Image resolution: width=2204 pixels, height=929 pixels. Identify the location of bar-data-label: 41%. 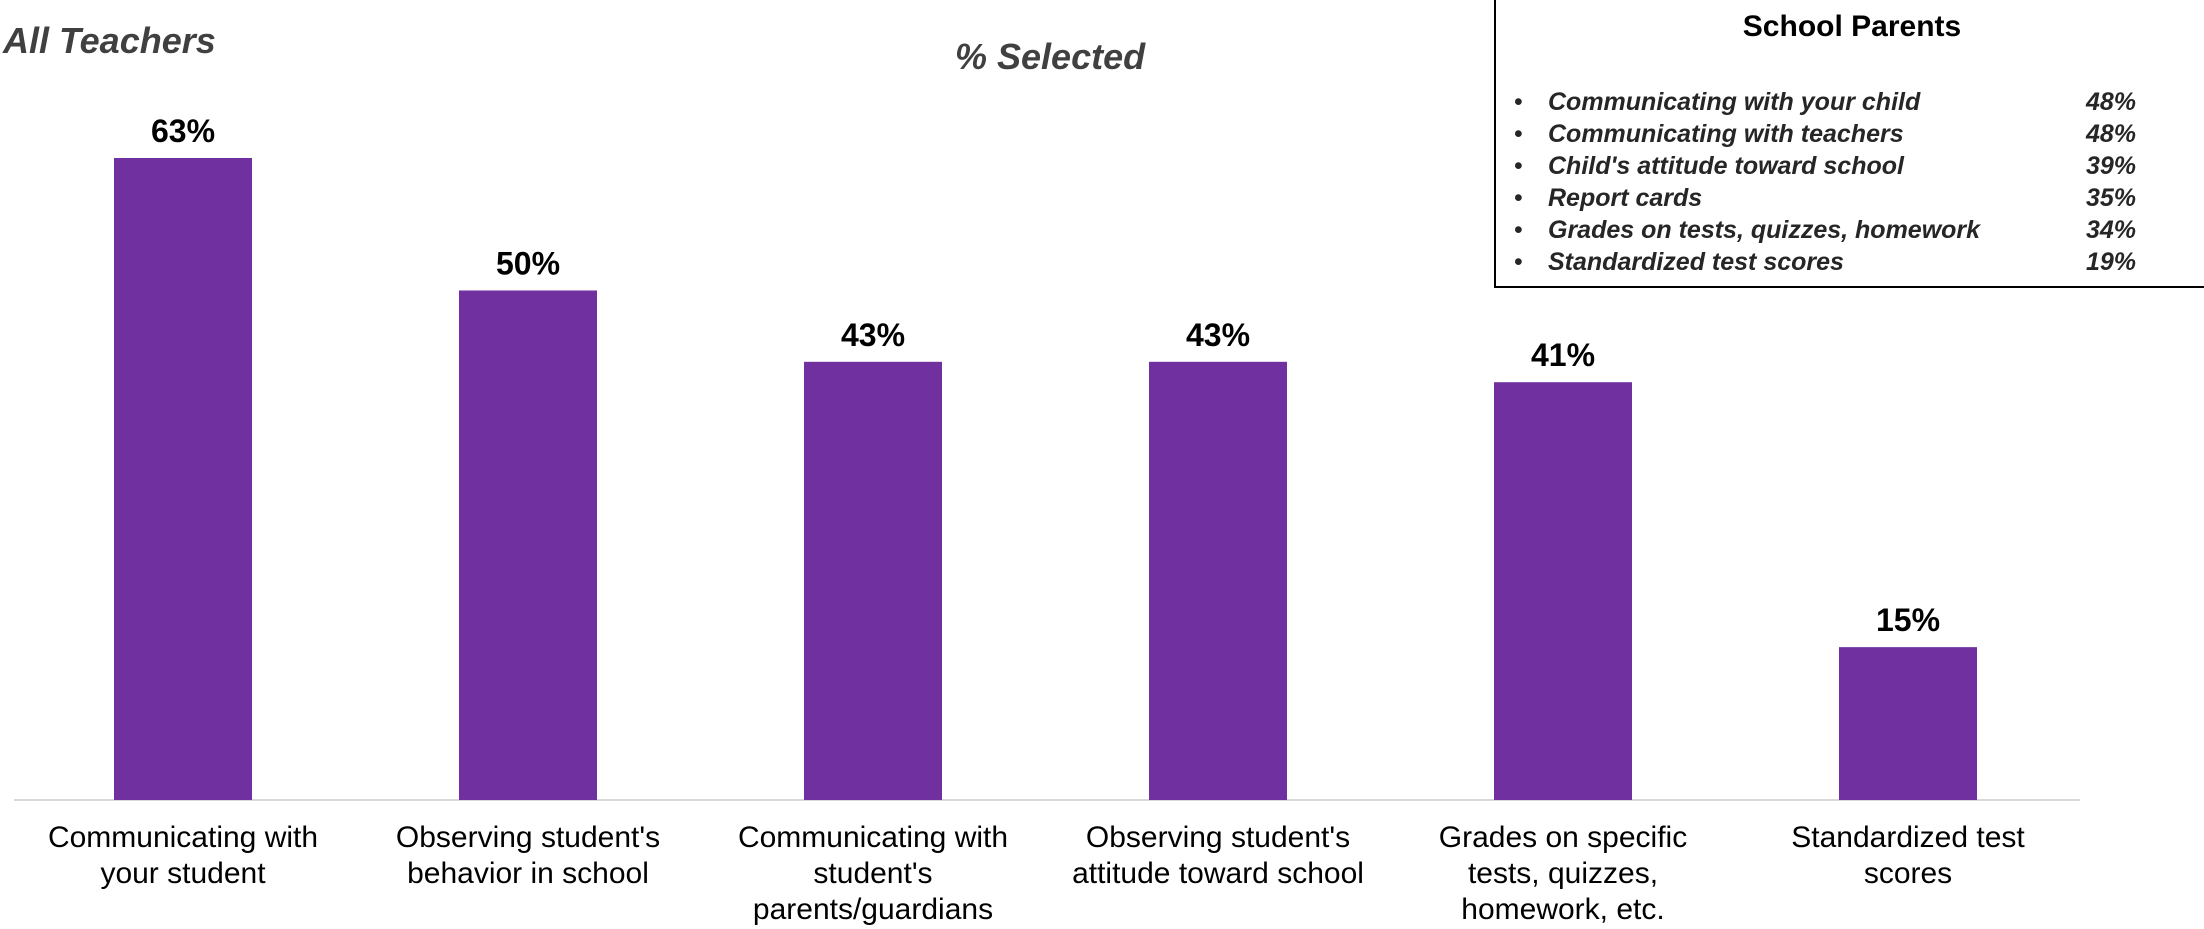
(1563, 355).